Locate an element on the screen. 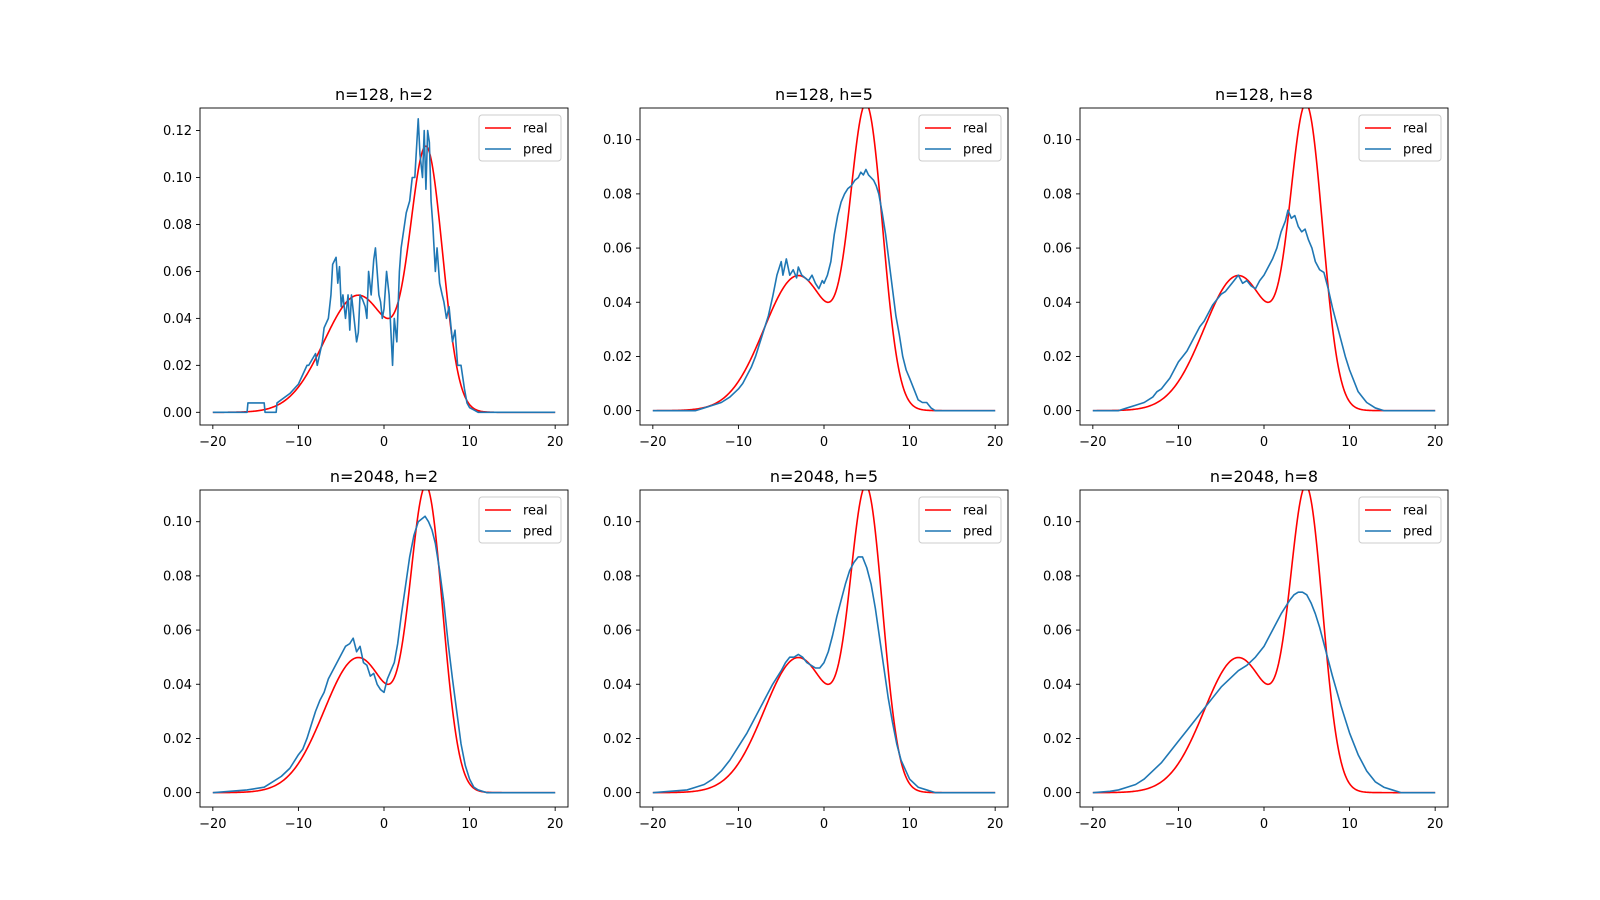 This screenshot has width=1600, height=900. subplot-title: n=128, h=8 is located at coordinates (1264, 94).